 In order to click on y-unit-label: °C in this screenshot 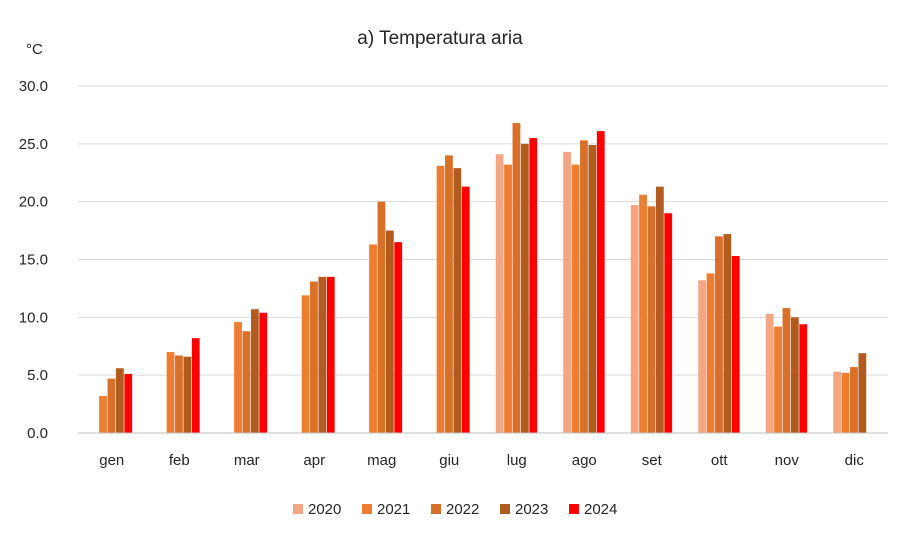, I will do `click(34, 49)`.